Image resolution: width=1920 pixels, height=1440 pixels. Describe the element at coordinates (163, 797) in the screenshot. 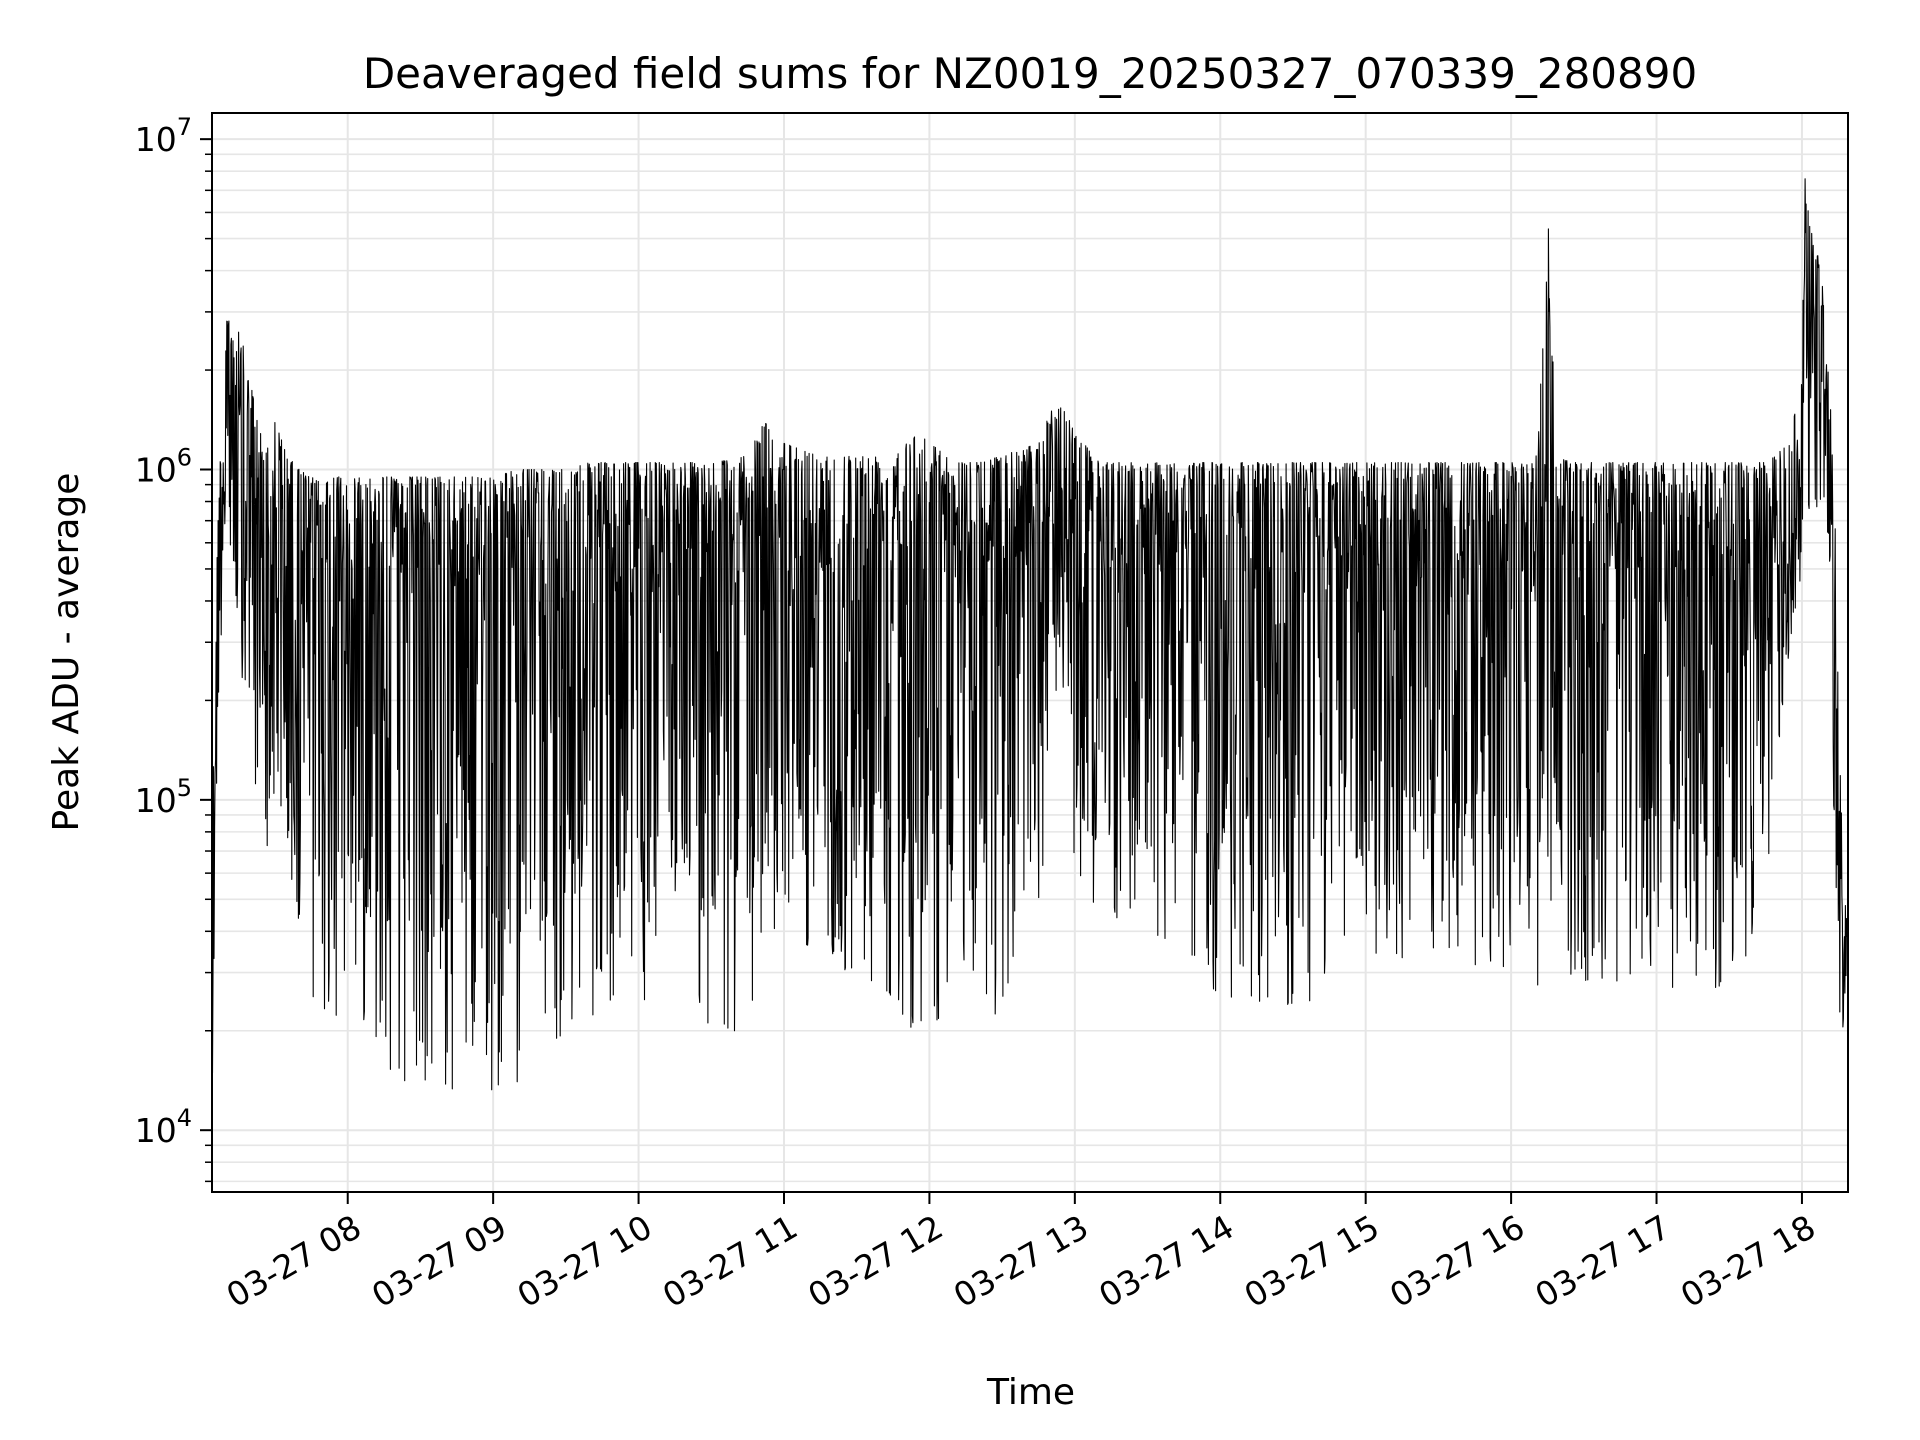

I see `y-tick-label: 10⁵` at that location.